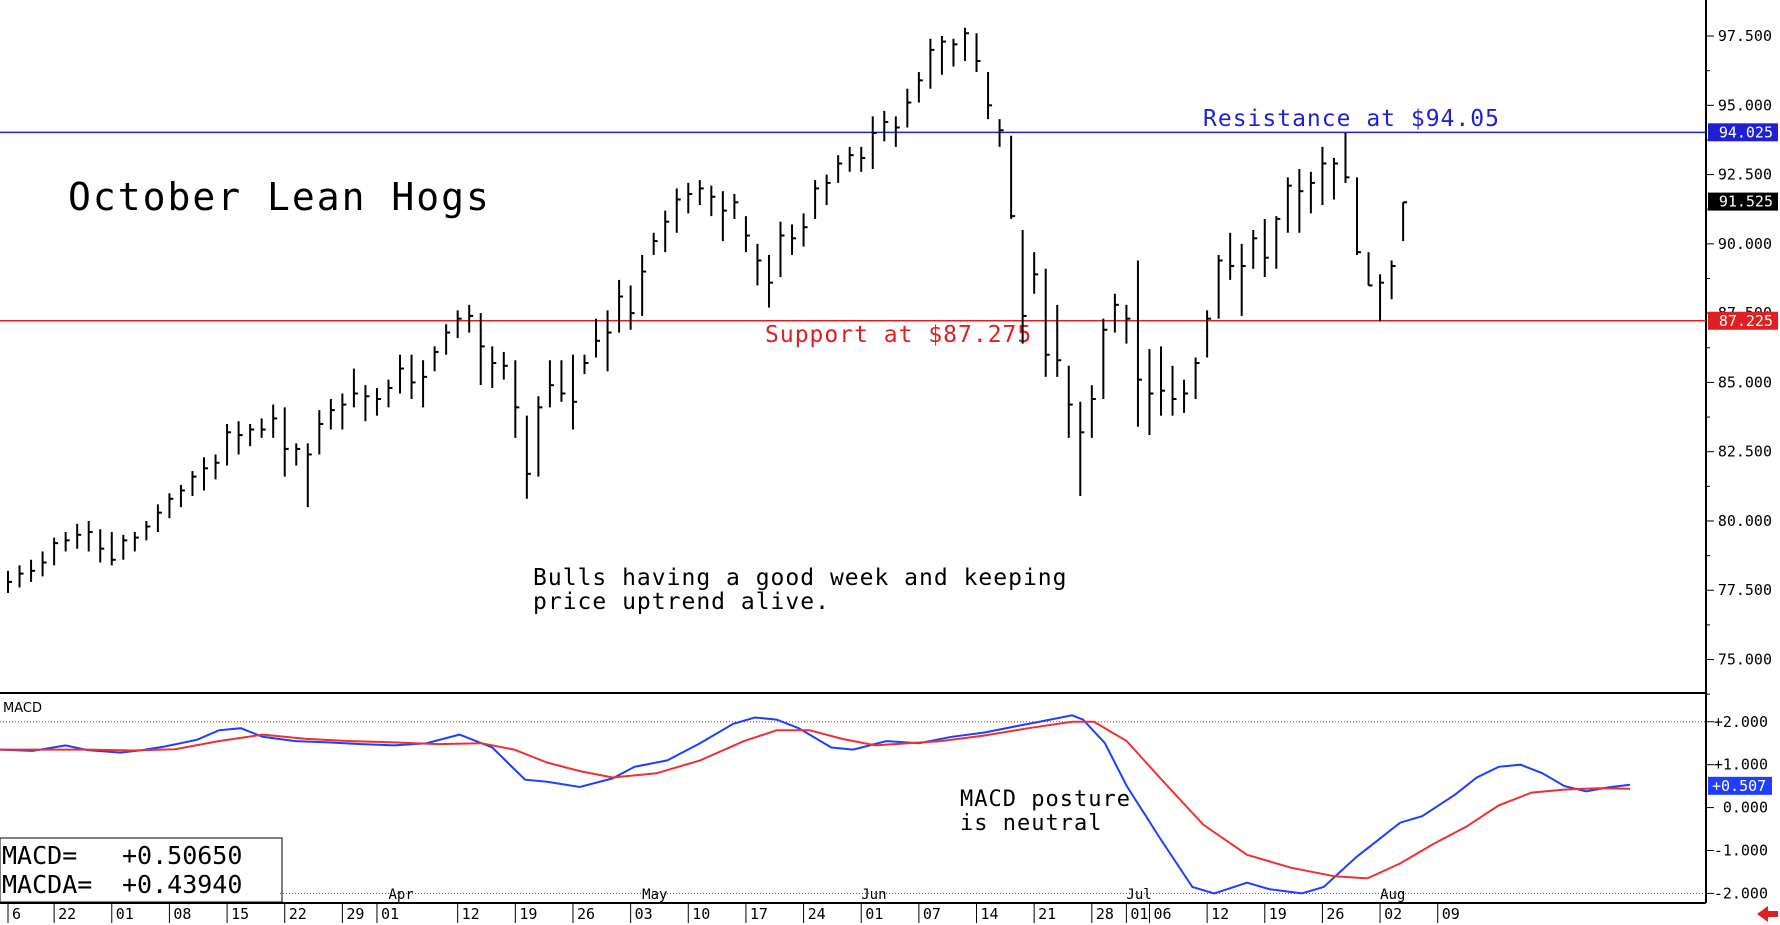  Describe the element at coordinates (1047, 914) in the screenshot. I see `date-tick-label: 21` at that location.